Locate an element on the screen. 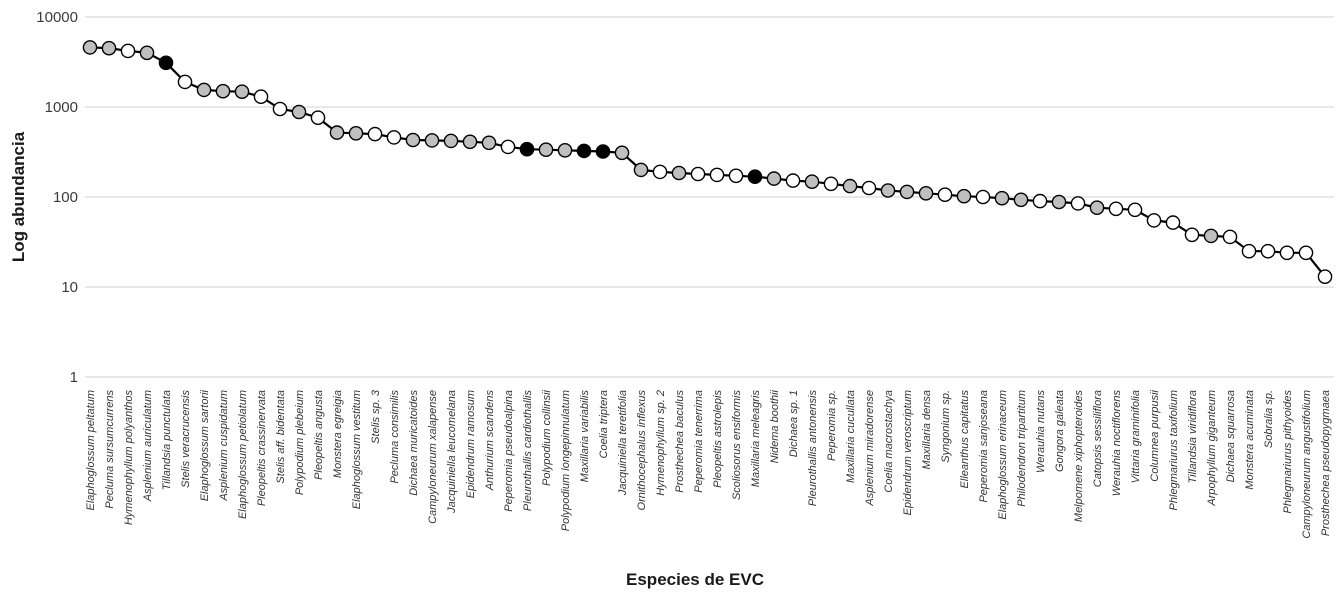 The height and width of the screenshot is (595, 1339). x-tick-label: Melpomene xiphopteroides is located at coordinates (1079, 456).